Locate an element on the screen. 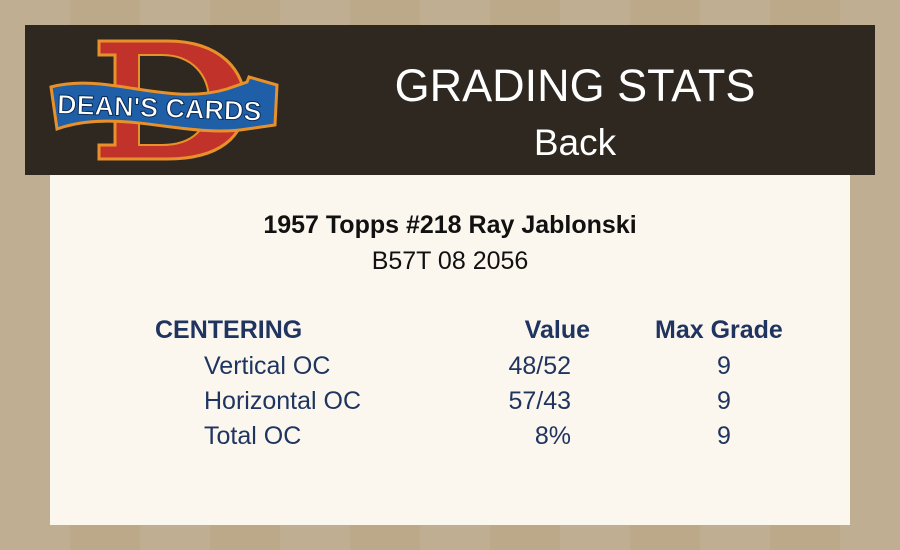 The height and width of the screenshot is (550, 900). row-value: 57/43 is located at coordinates (539, 401).